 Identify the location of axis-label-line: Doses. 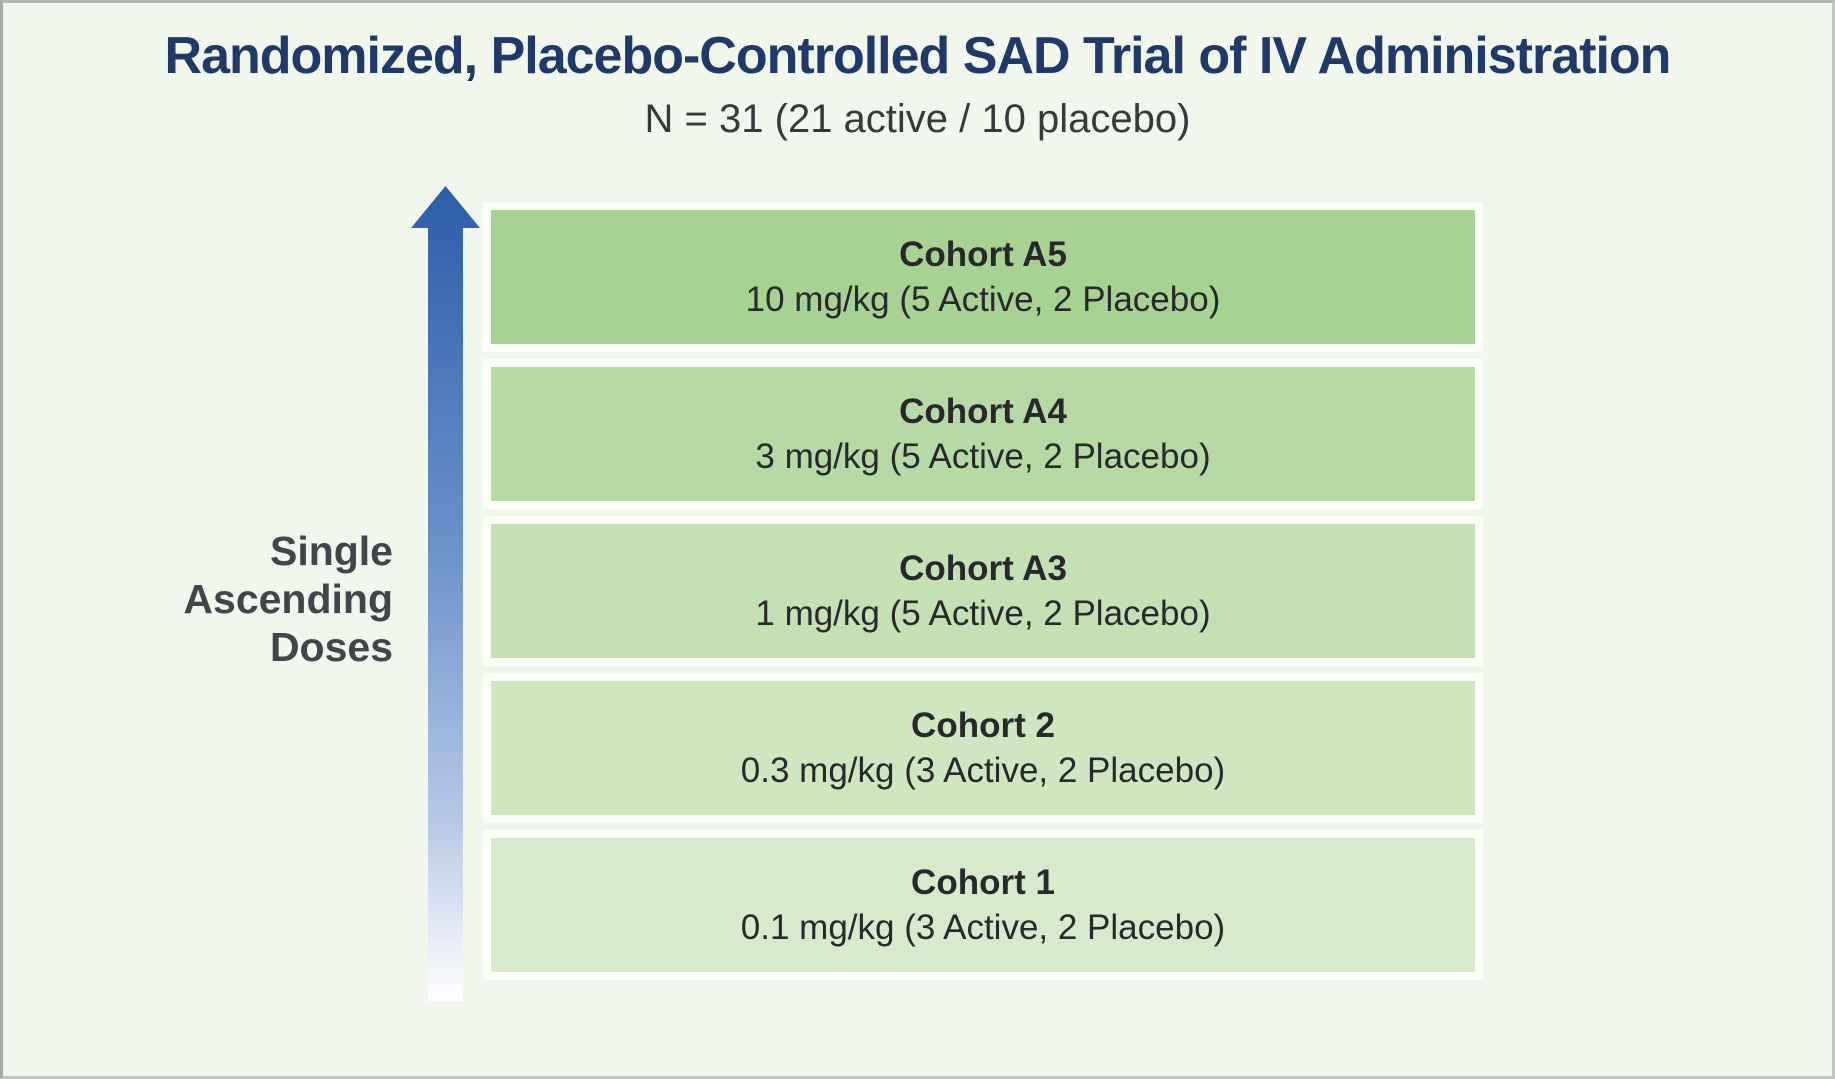
(331, 647).